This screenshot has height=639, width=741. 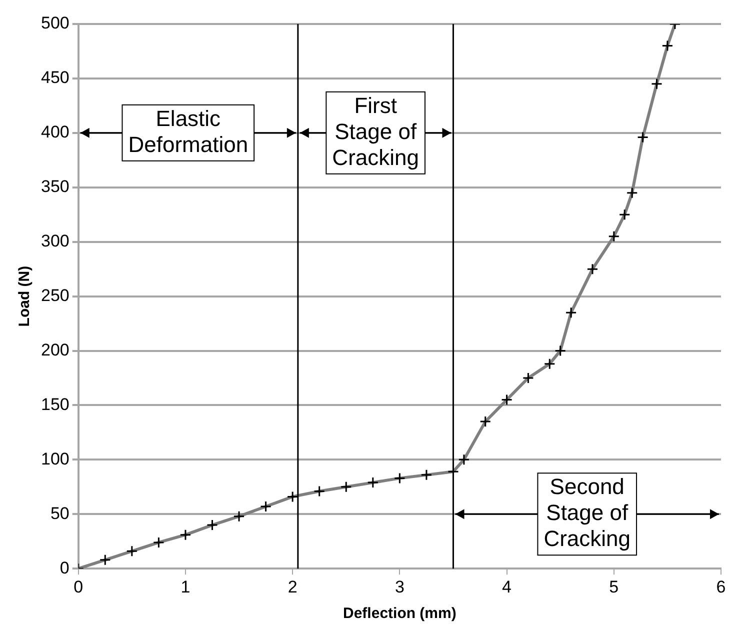 What do you see at coordinates (375, 131) in the screenshot?
I see `annotation: First Stage of Cracking` at bounding box center [375, 131].